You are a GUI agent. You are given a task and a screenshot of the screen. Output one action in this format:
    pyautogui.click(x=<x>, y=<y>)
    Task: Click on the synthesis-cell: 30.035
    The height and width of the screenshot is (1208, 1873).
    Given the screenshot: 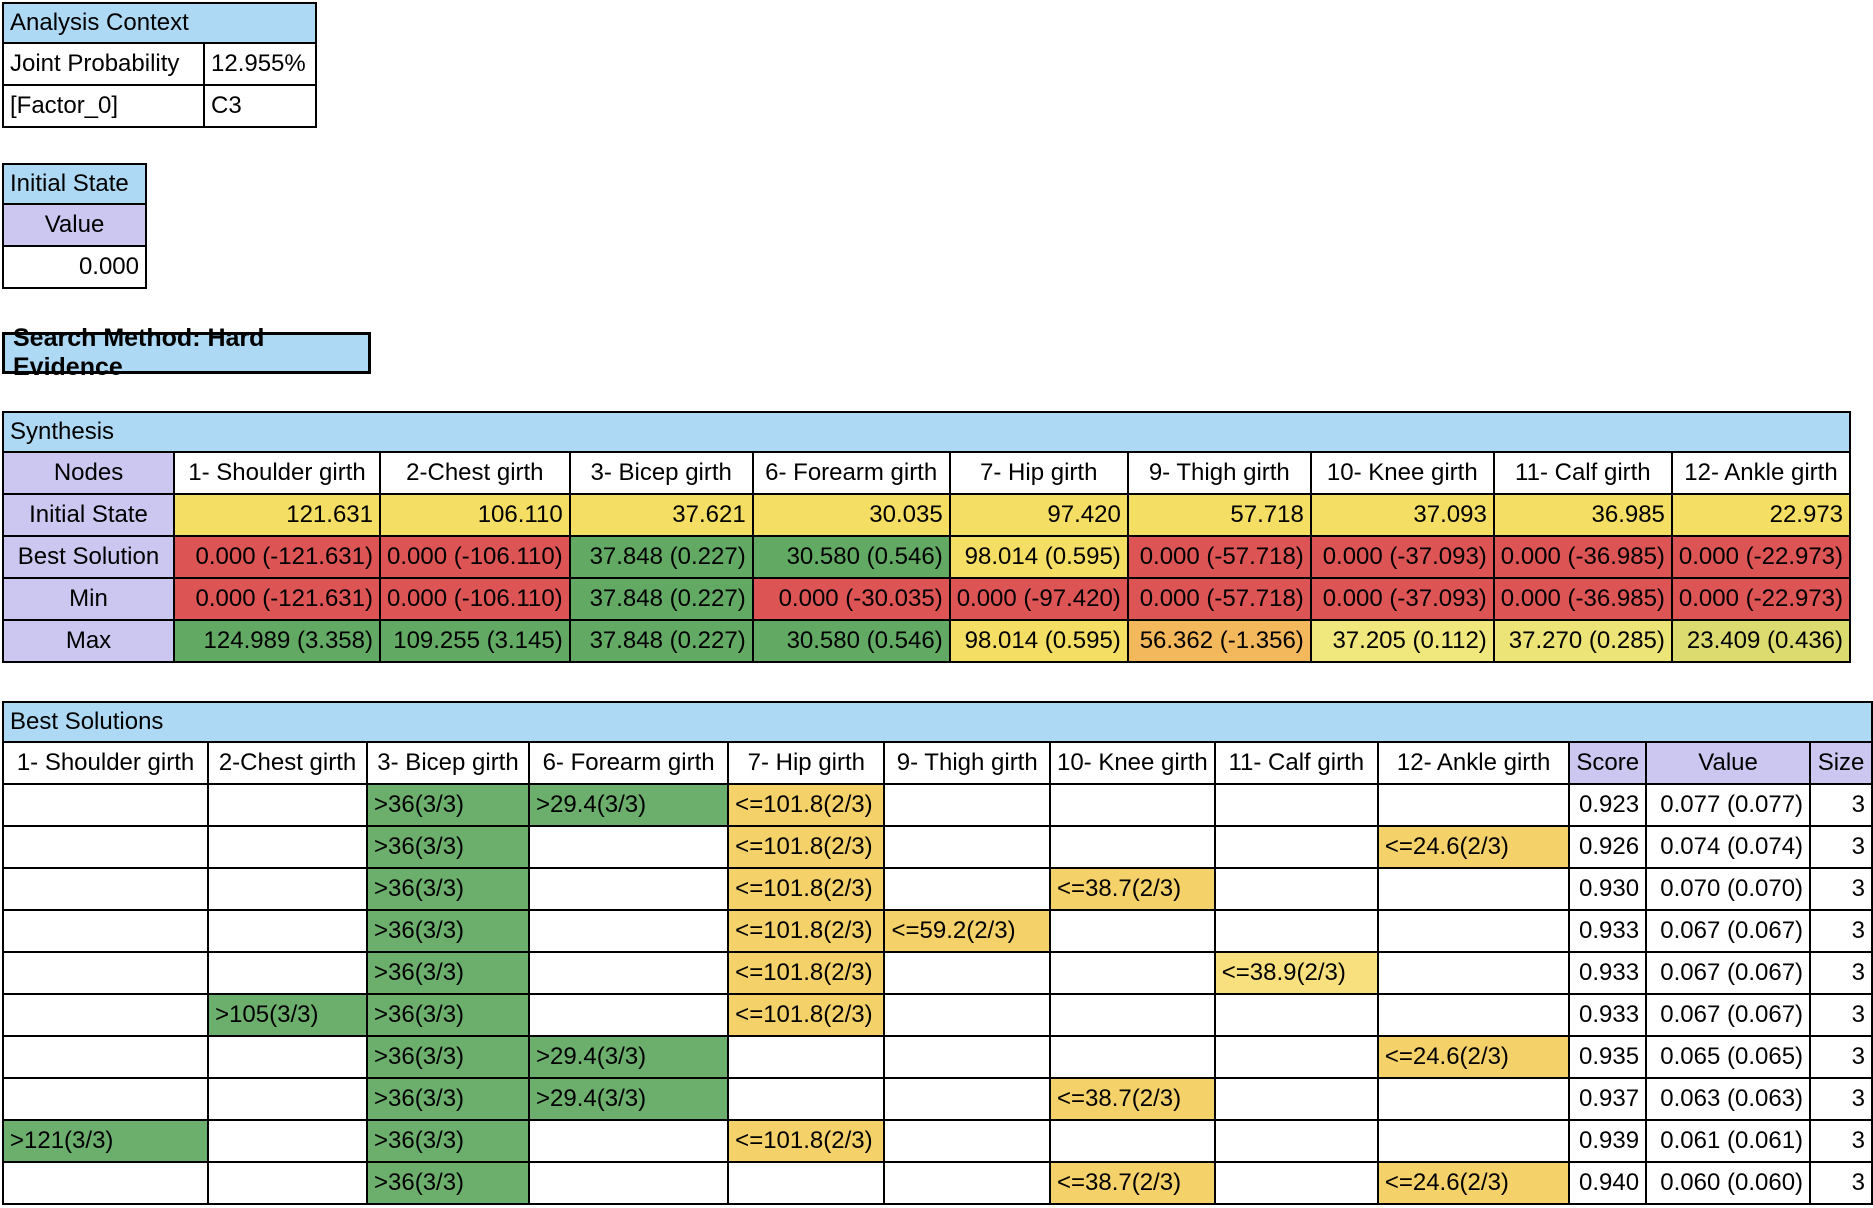 What is the action you would take?
    pyautogui.click(x=851, y=515)
    